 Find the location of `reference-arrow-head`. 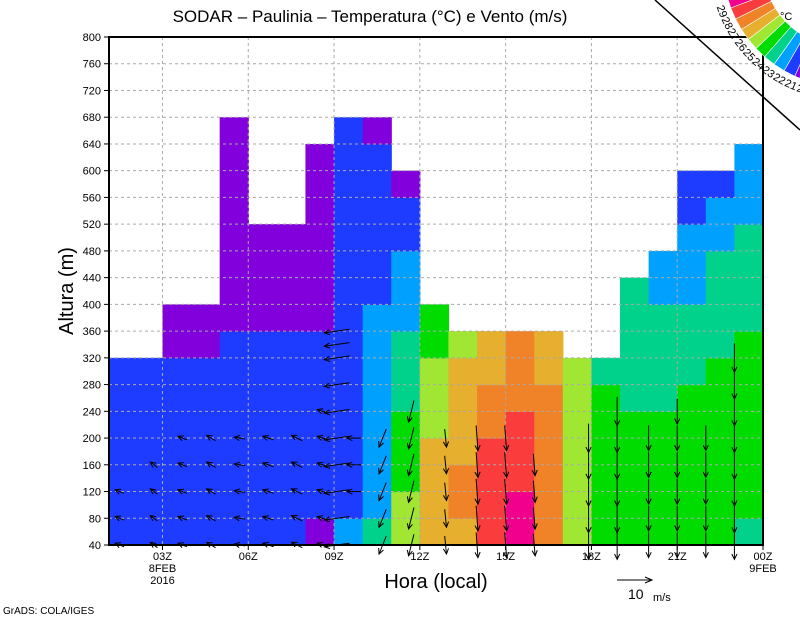

reference-arrow-head is located at coordinates (649, 580).